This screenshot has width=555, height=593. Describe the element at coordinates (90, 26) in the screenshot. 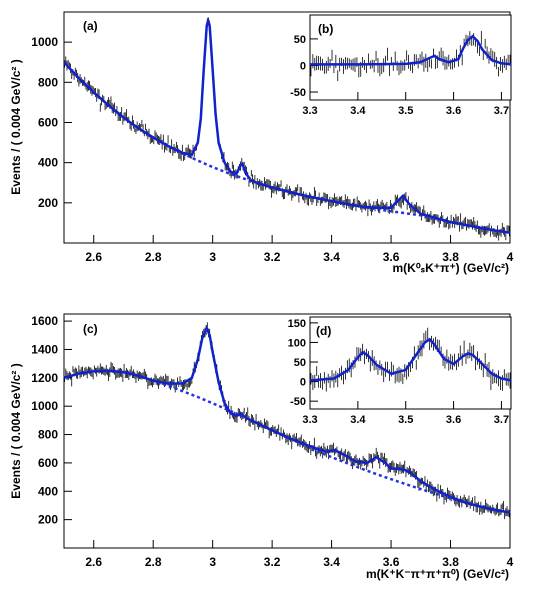

I see `panel-label-a: (a)` at that location.